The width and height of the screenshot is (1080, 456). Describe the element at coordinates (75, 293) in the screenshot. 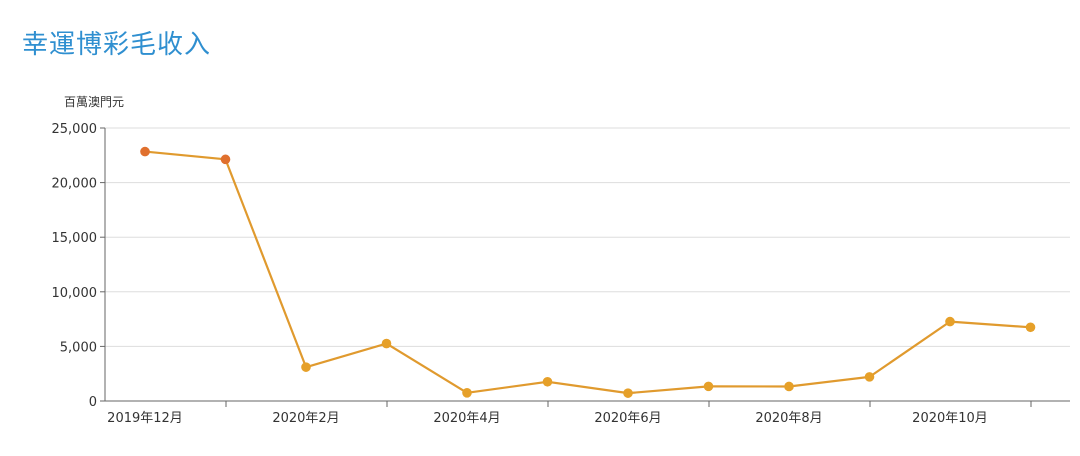

I see `y-tick-label: 10,000` at that location.